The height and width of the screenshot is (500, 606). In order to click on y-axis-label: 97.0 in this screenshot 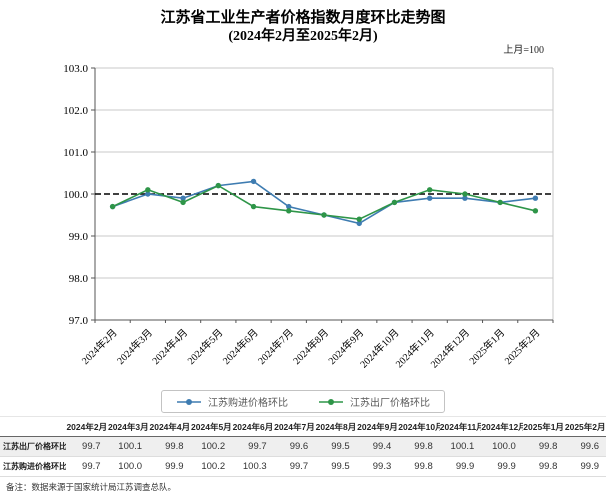, I will do `click(79, 321)`.